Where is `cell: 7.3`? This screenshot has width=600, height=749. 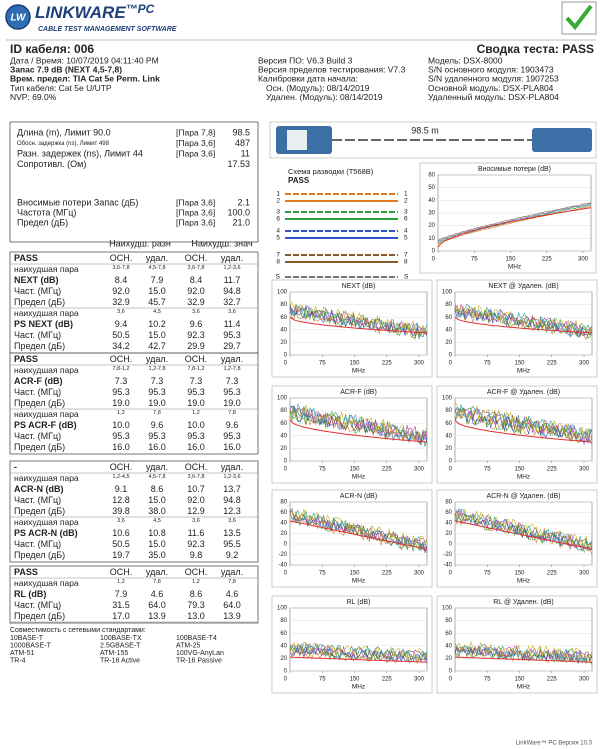
cell: 7.3 is located at coordinates (121, 381).